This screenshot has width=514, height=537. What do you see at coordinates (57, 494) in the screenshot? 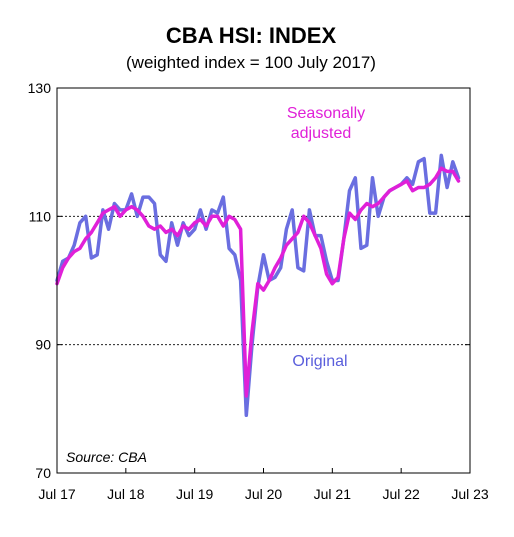
I see `x-tick-label: Jul 17` at bounding box center [57, 494].